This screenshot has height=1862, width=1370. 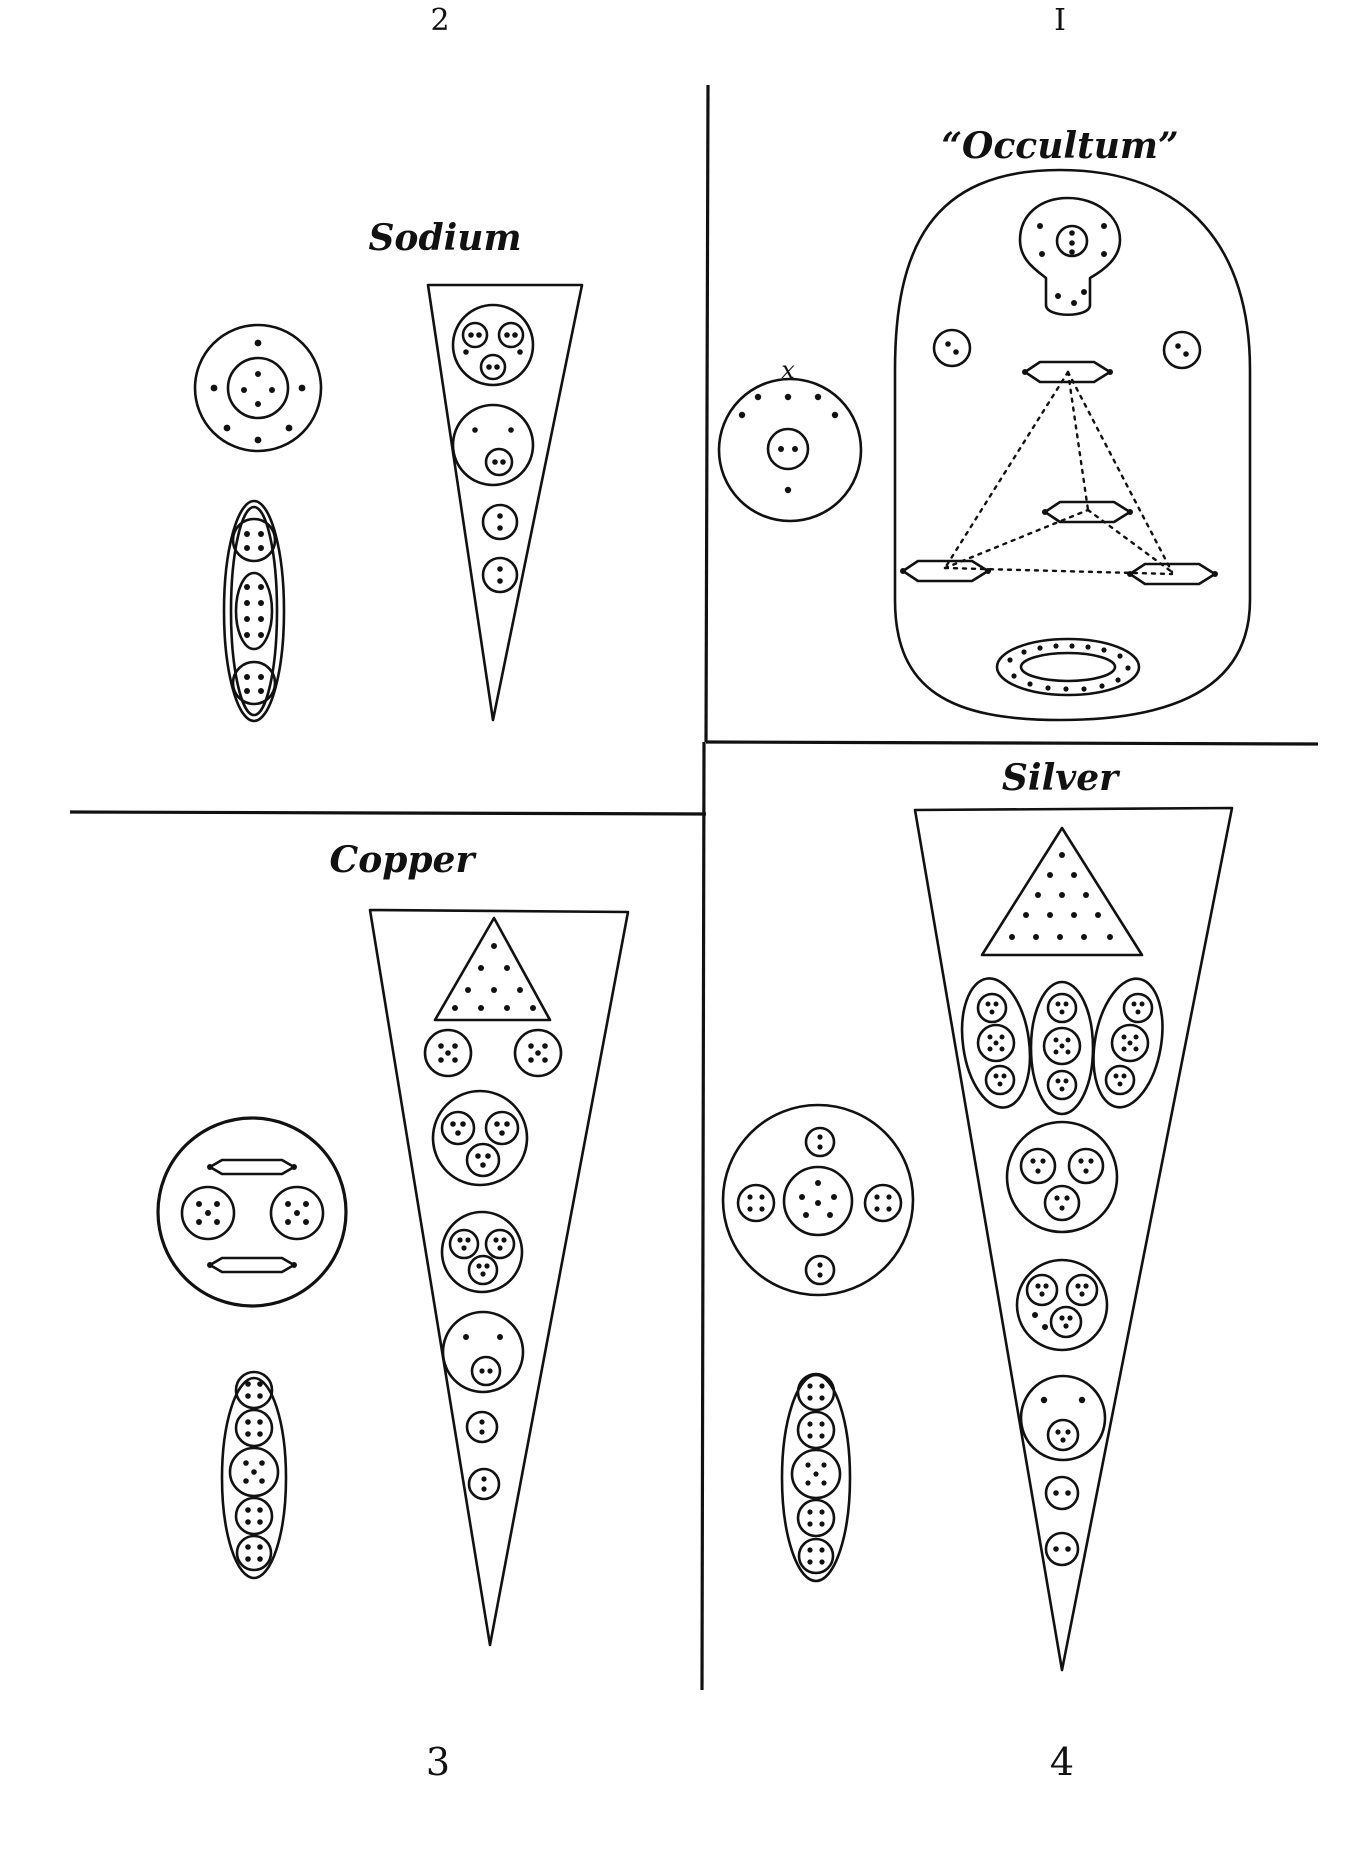 I want to click on divider-vertical-bottom, so click(x=703, y=1216).